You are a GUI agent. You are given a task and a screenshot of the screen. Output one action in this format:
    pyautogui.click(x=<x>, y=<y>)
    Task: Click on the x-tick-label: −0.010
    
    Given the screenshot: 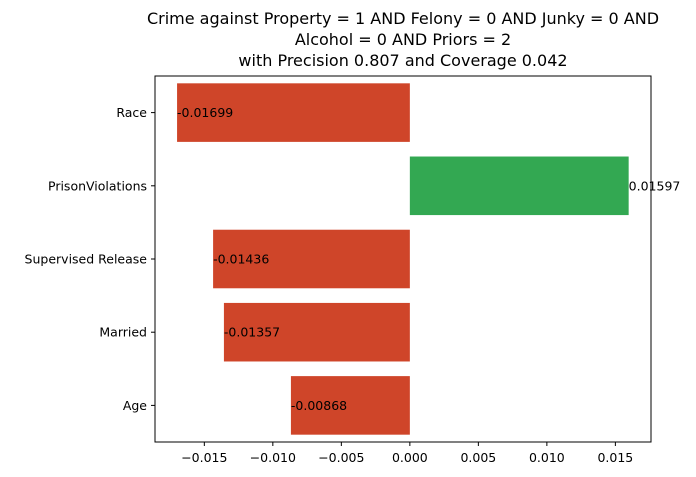 What is the action you would take?
    pyautogui.click(x=273, y=457)
    